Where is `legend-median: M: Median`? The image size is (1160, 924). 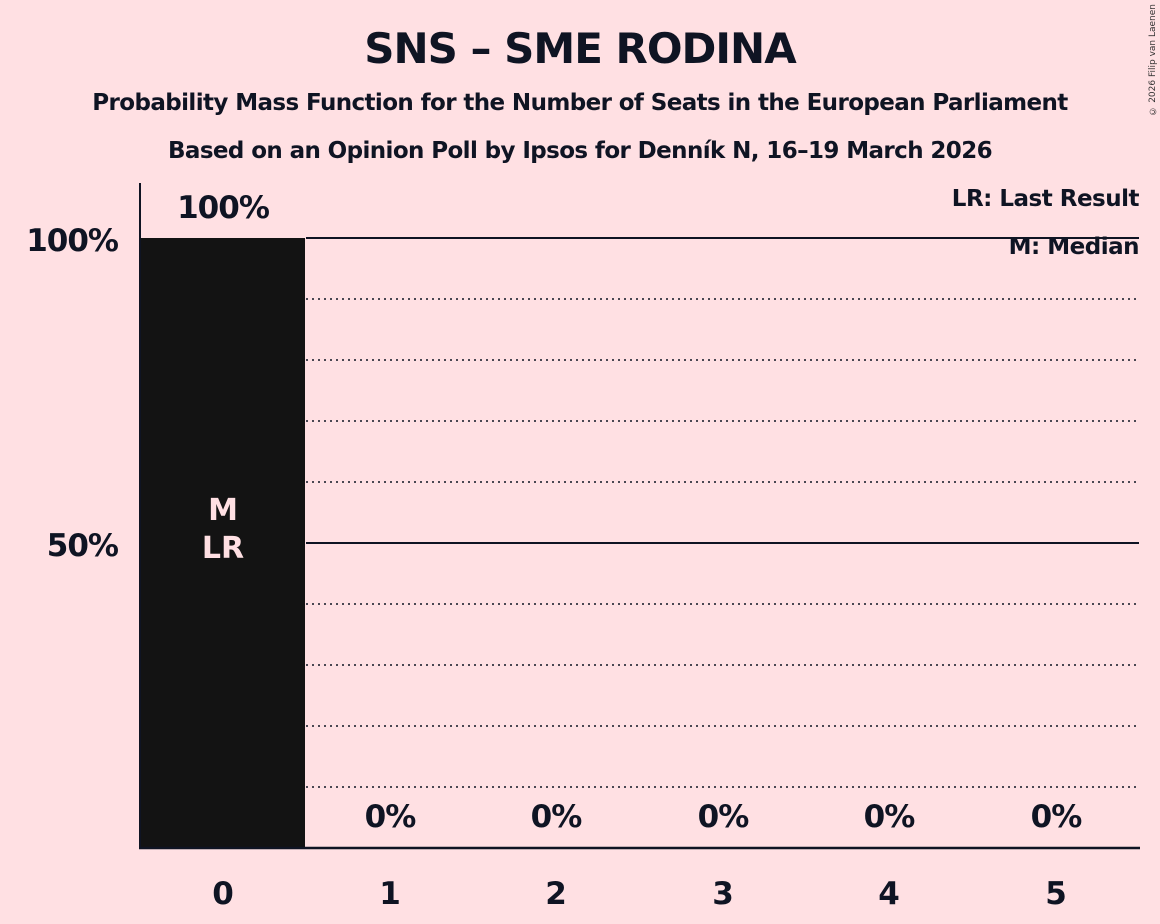
legend-median: M: Median is located at coordinates (1074, 247).